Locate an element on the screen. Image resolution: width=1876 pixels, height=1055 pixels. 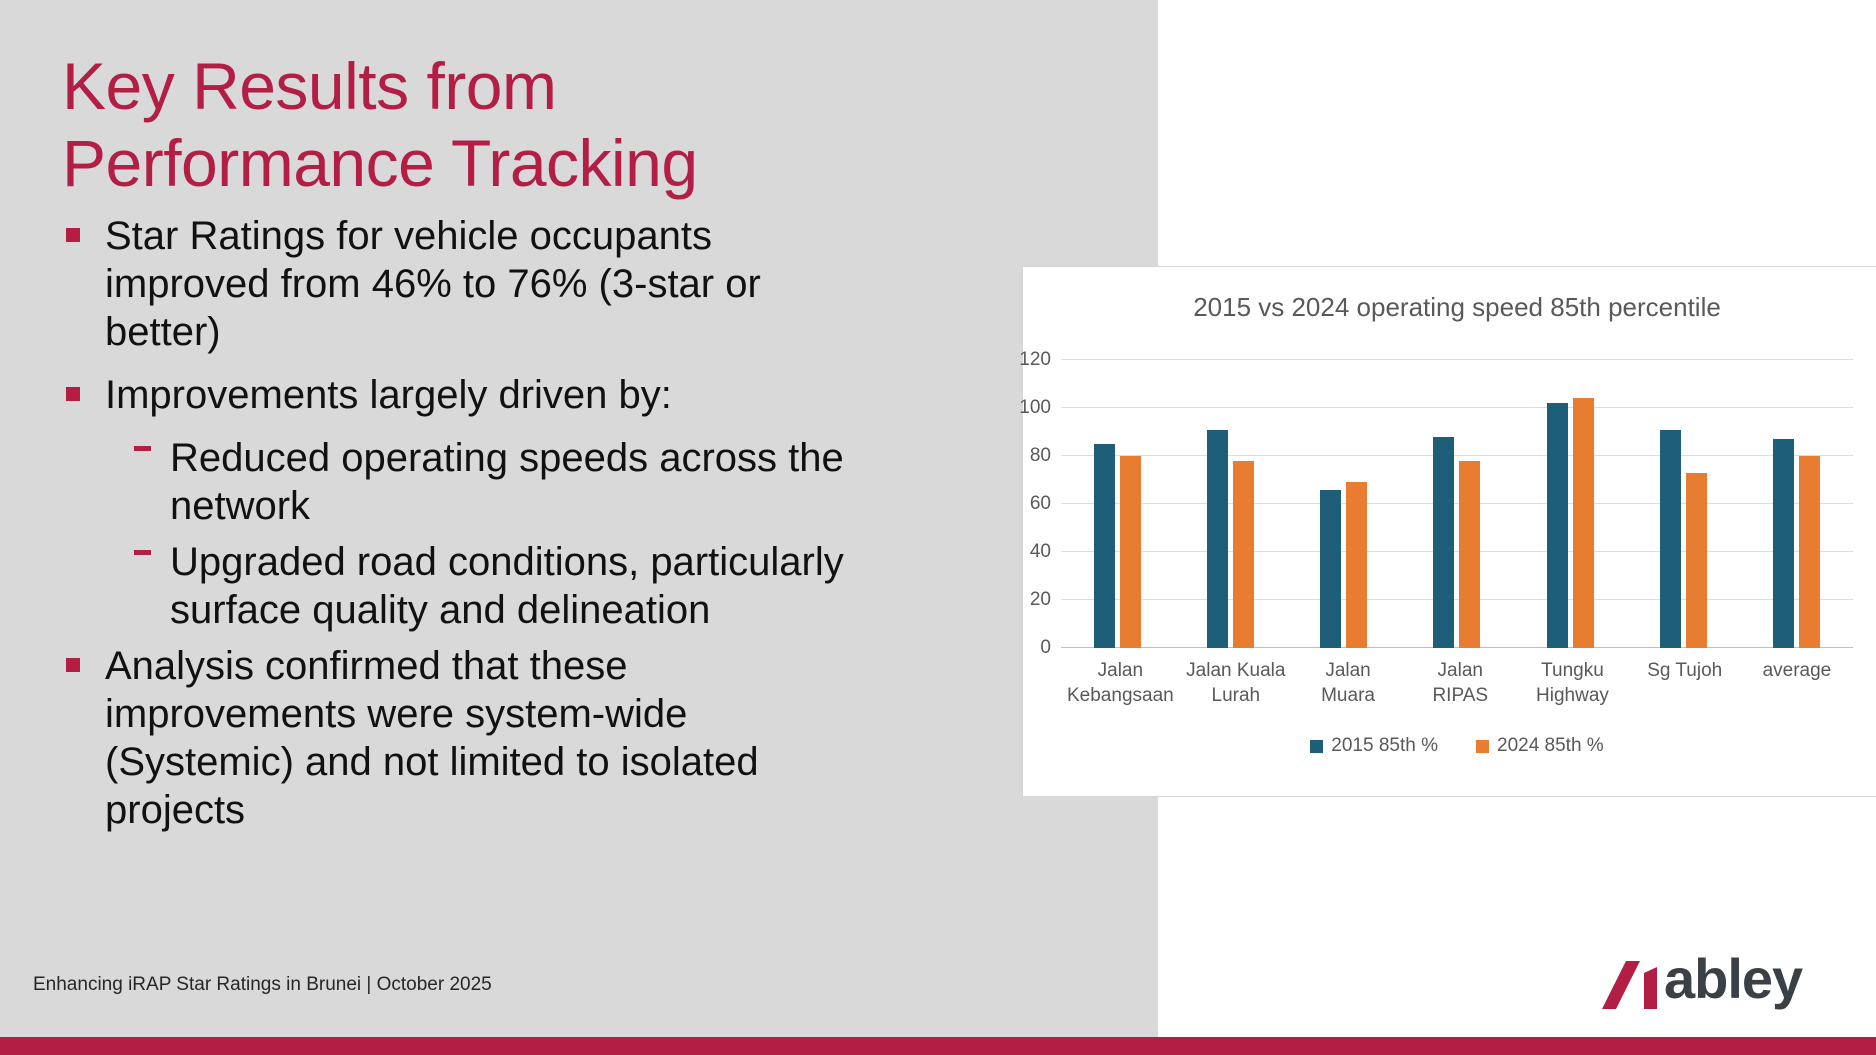
slide-title-line-1: Key Results from is located at coordinates (309, 86).